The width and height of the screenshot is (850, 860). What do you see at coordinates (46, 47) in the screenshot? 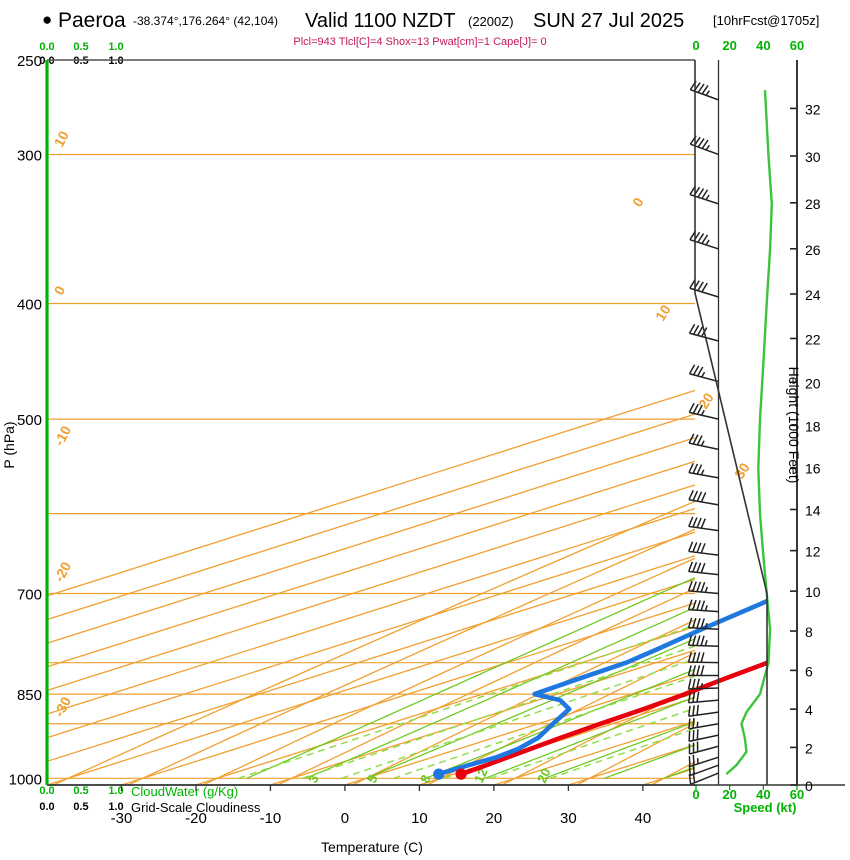
I see `cloudwater-tick-top-0: 0.0` at bounding box center [46, 47].